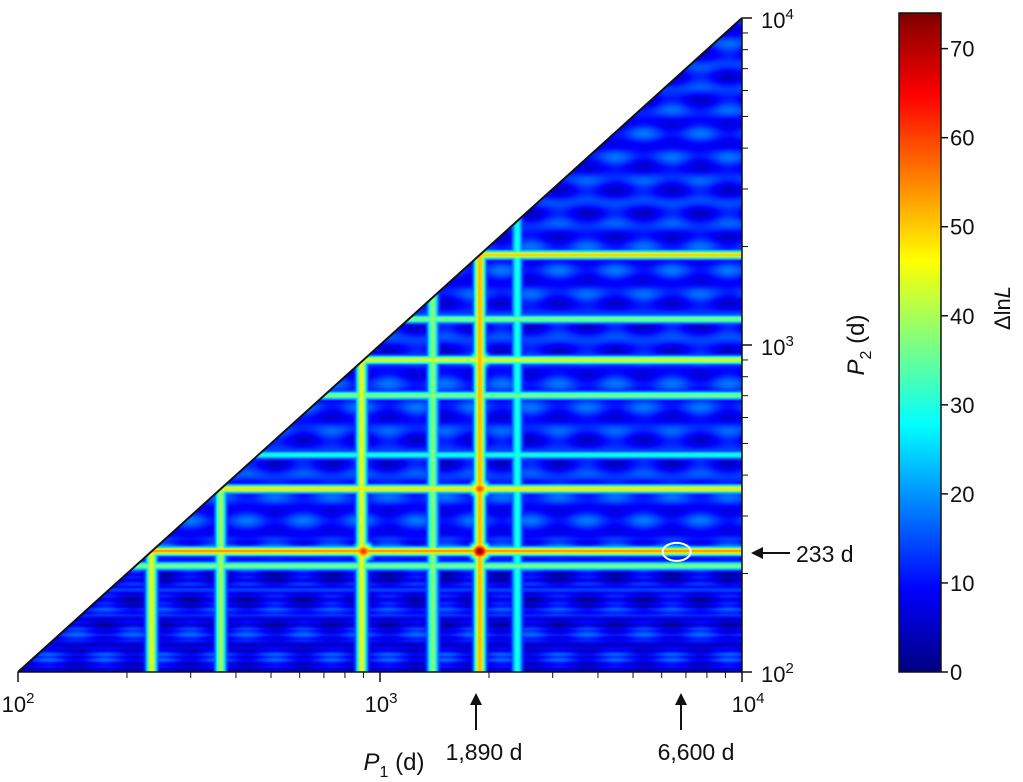  What do you see at coordinates (484, 752) in the screenshot?
I see `annotation-1890d-label: 1,890 d` at bounding box center [484, 752].